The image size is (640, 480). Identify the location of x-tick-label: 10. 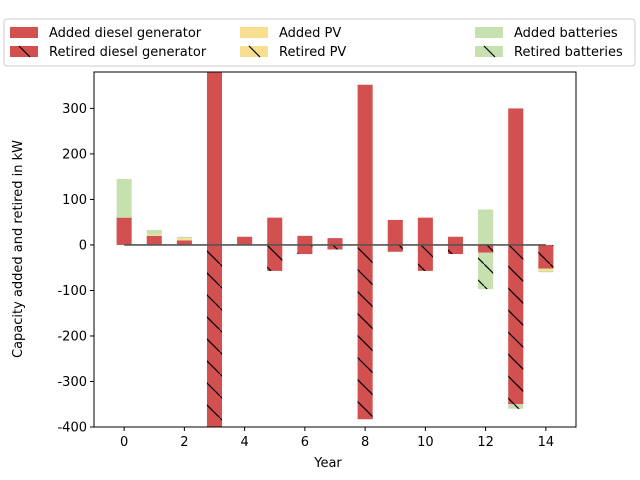
(425, 442).